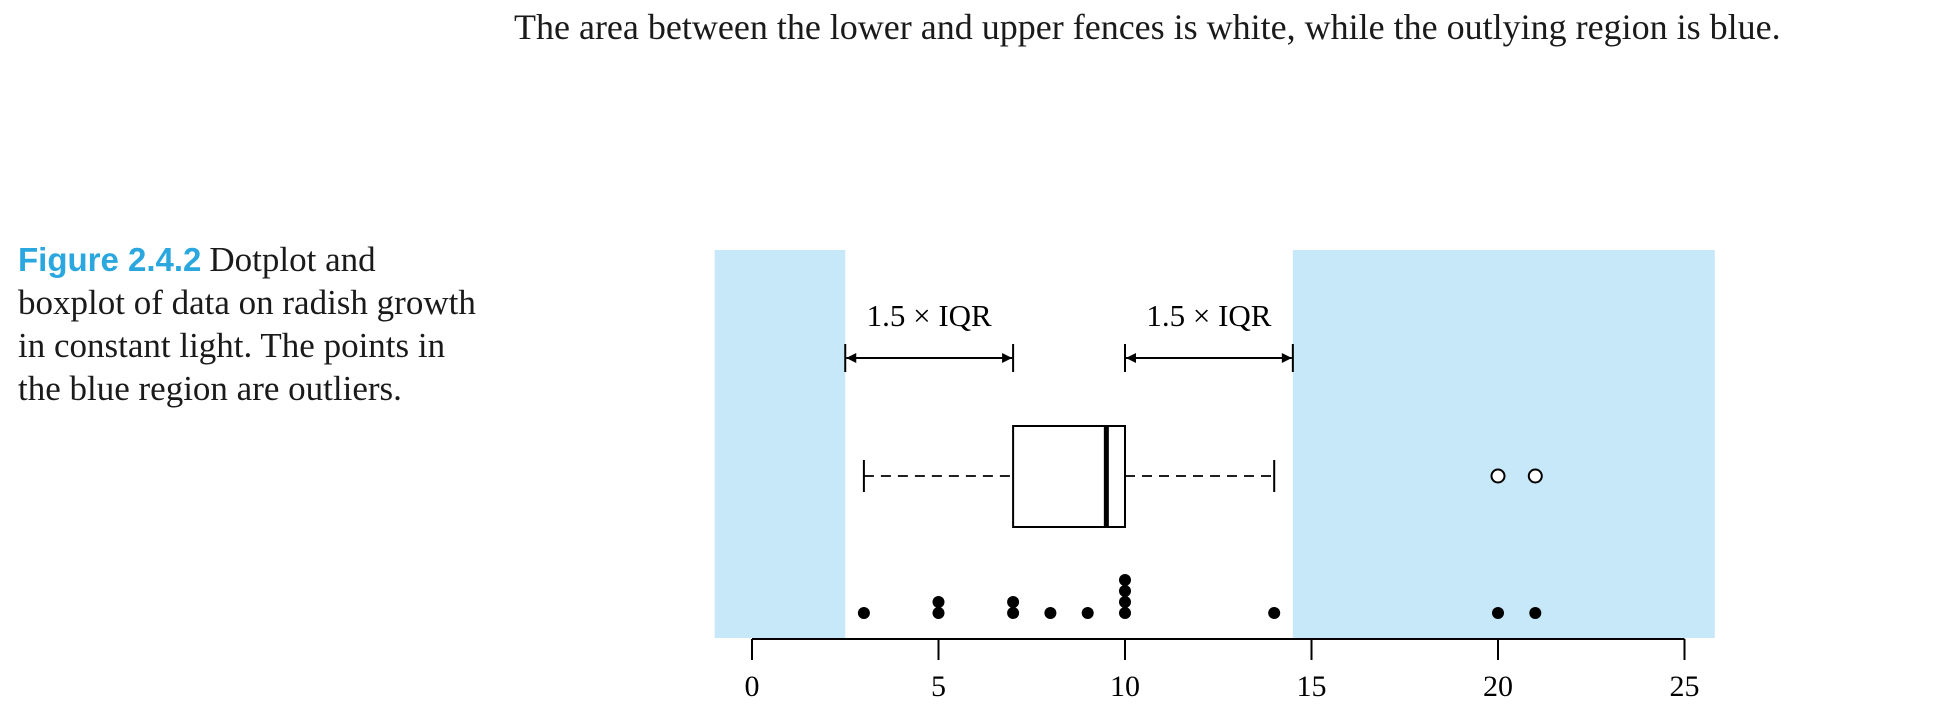  I want to click on upper-outlier-region, so click(1504, 444).